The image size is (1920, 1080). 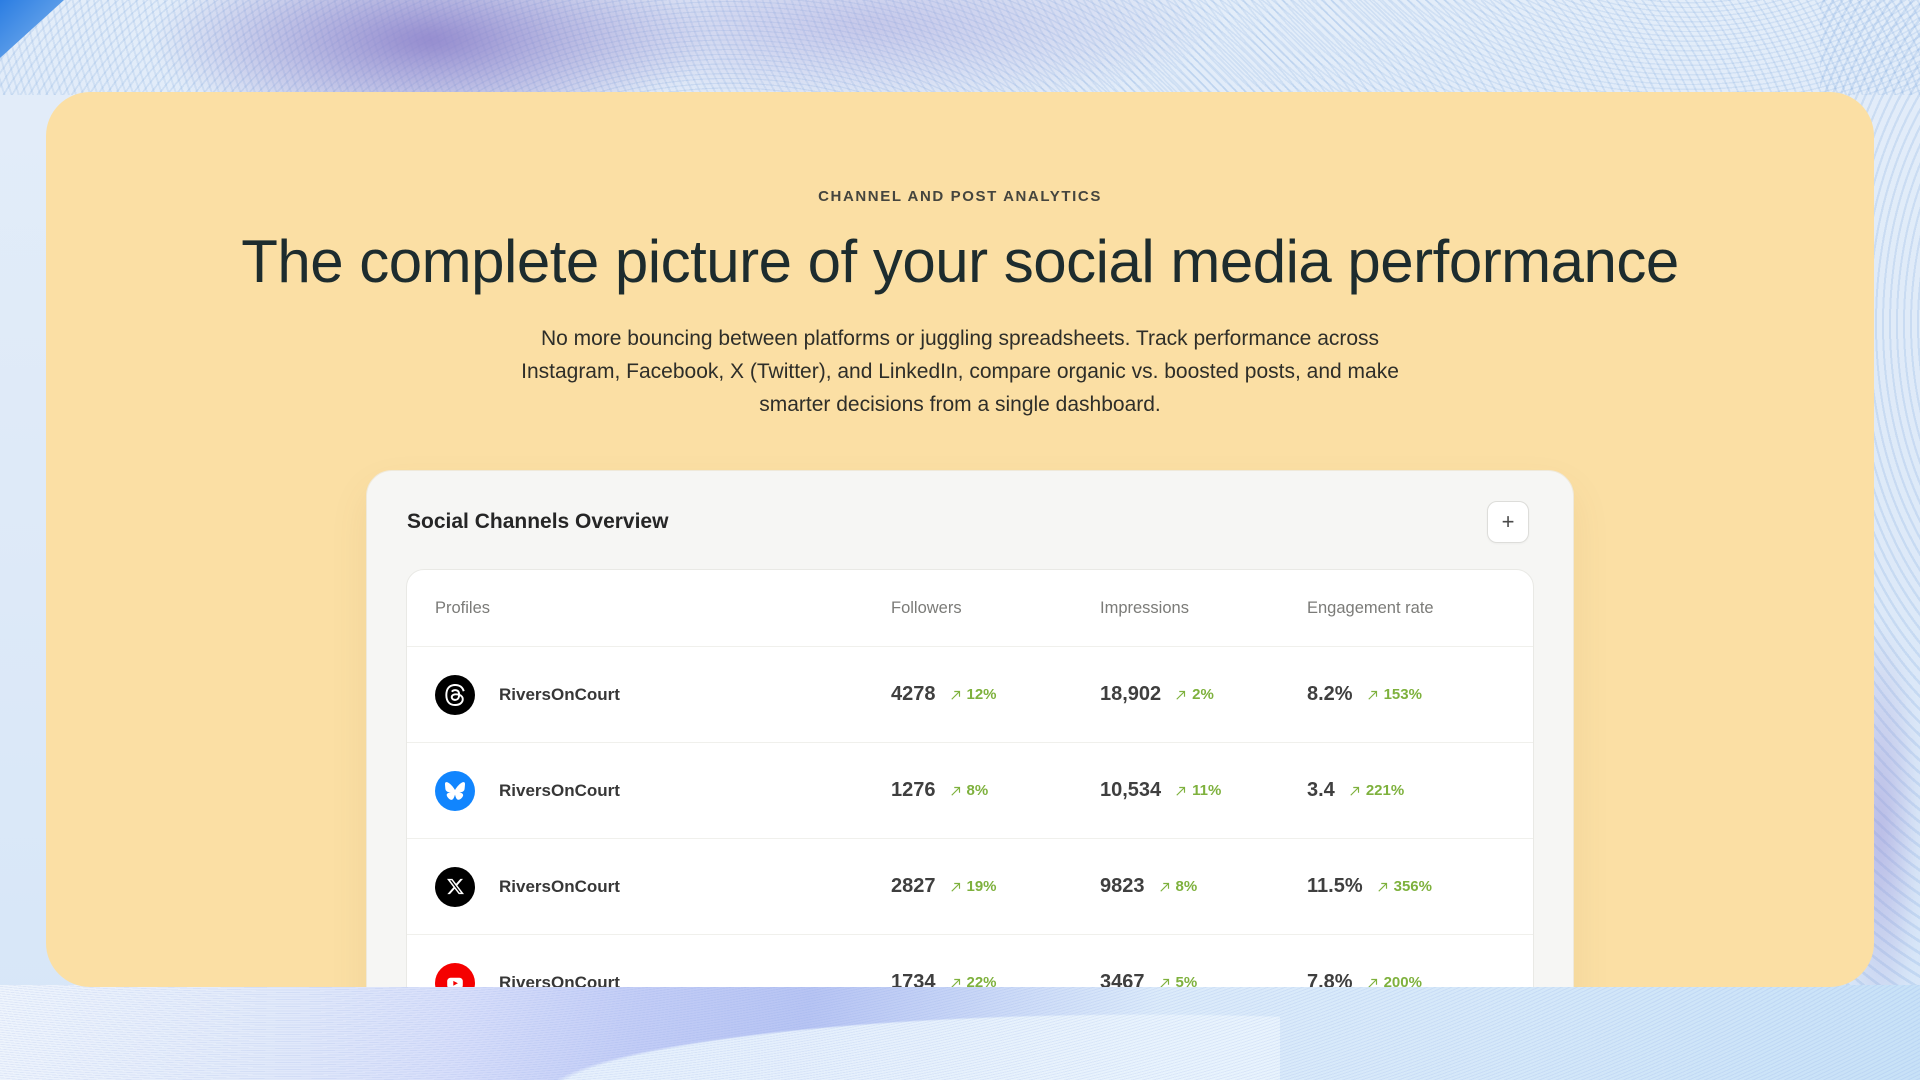 What do you see at coordinates (830, 1032) in the screenshot?
I see `bottom-curve-shape` at bounding box center [830, 1032].